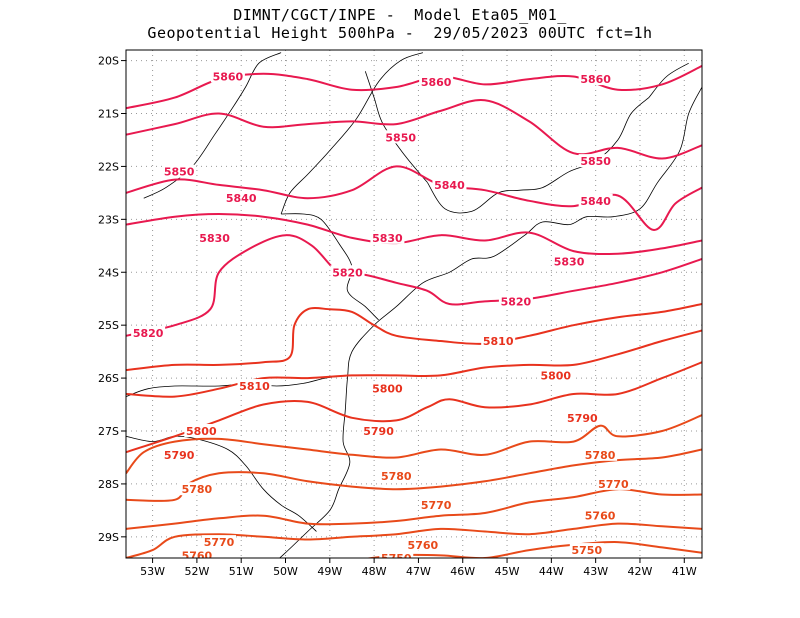 Image resolution: width=800 pixels, height=618 pixels. I want to click on y-tick-label: 22S, so click(108, 166).